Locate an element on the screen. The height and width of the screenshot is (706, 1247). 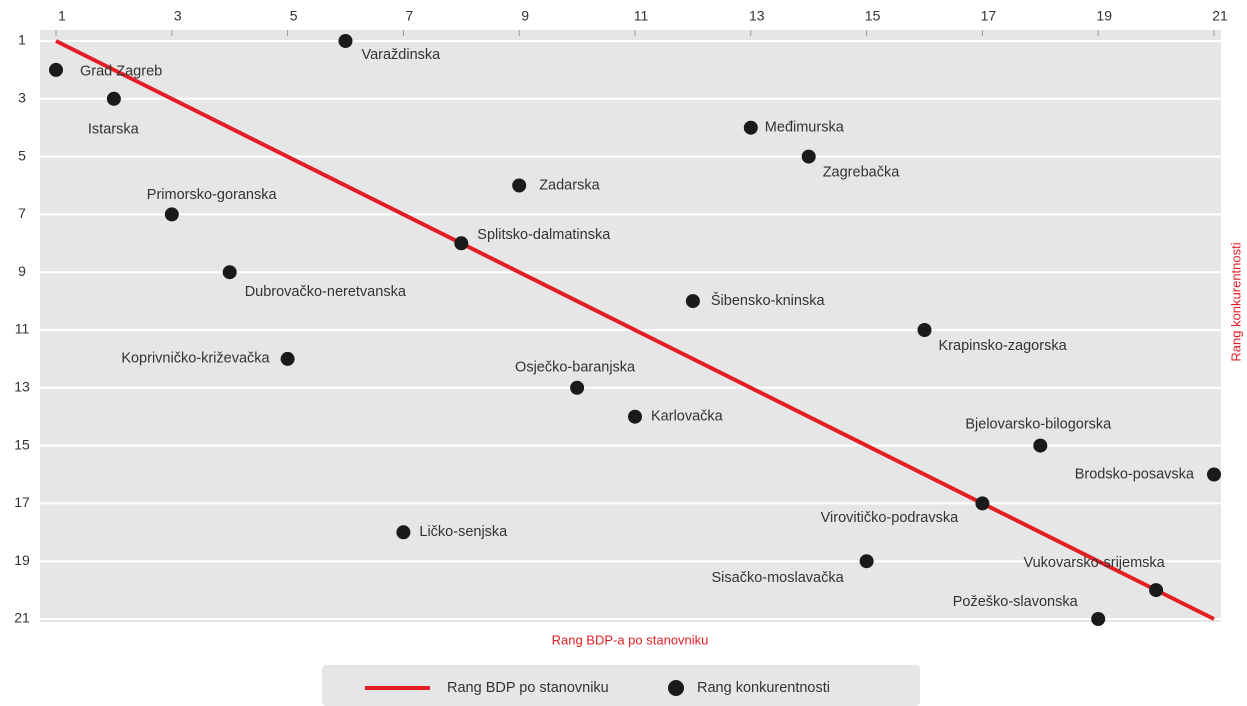
point-label: Zagrebačka is located at coordinates (862, 172).